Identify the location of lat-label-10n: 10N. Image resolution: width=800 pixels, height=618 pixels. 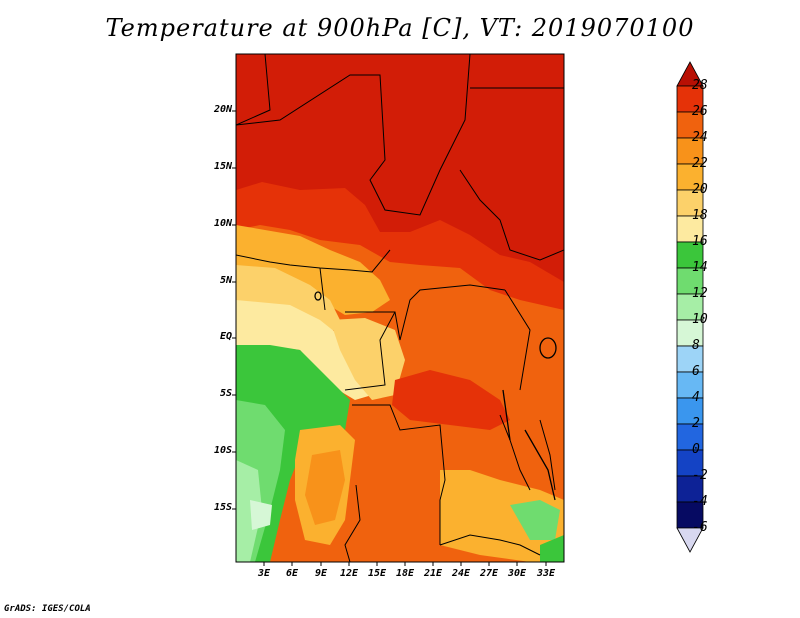
(222, 223).